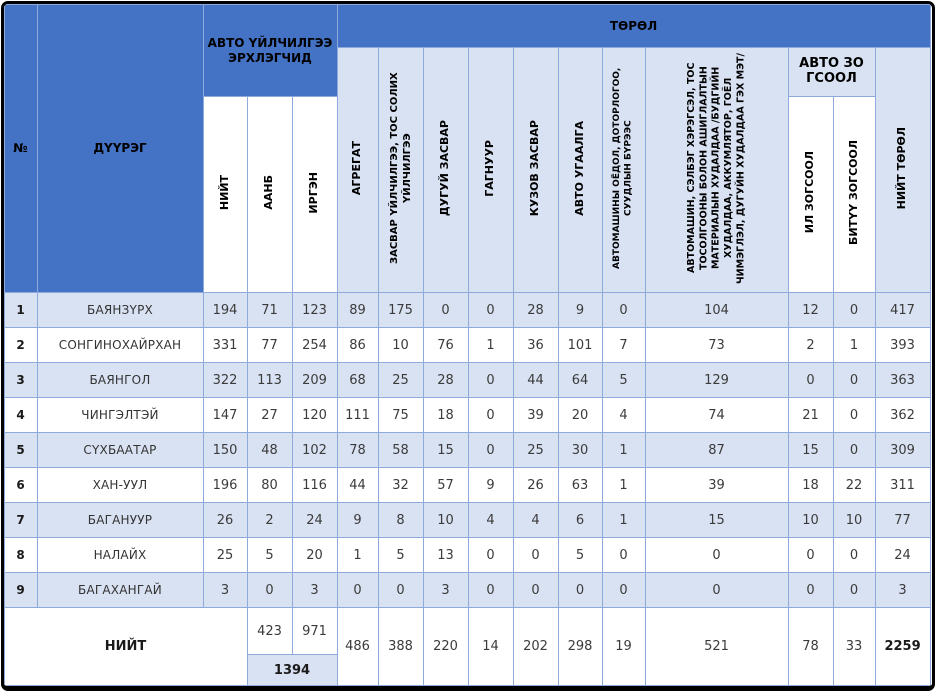  I want to click on data-cell: 129, so click(716, 380).